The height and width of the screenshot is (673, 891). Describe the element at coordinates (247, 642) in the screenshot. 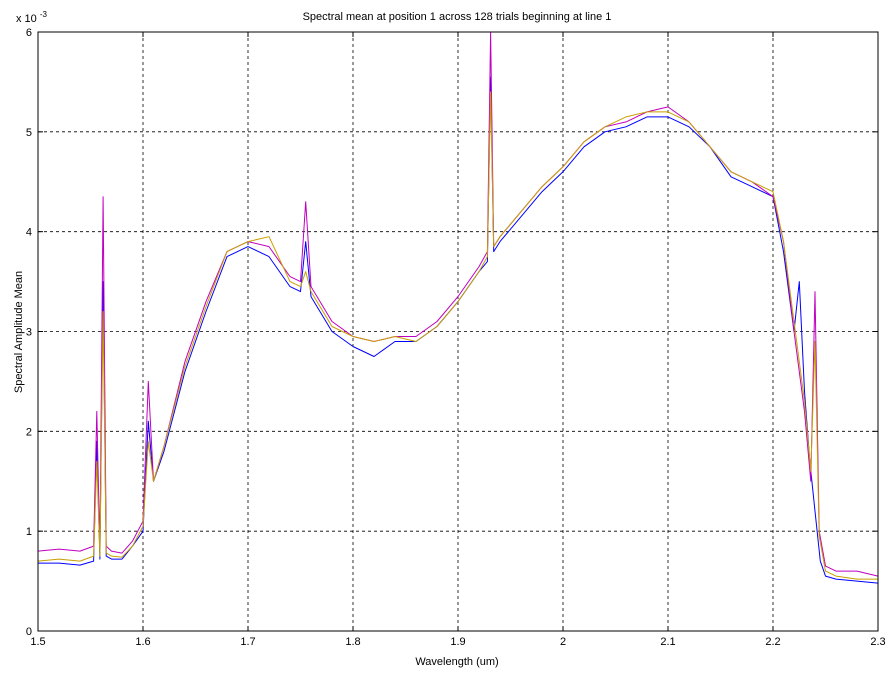

I see `x-tick-label: 1.7` at that location.